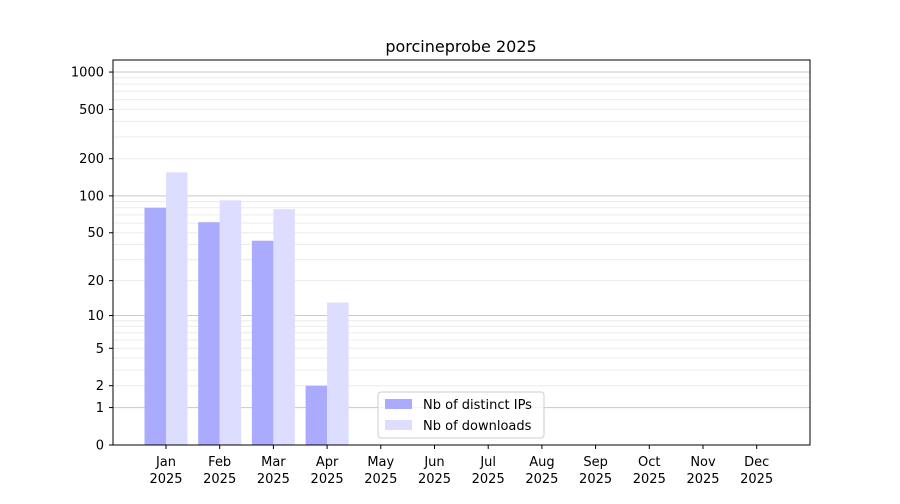 Image resolution: width=900 pixels, height=504 pixels. I want to click on y-tick-label: 200, so click(91, 159).